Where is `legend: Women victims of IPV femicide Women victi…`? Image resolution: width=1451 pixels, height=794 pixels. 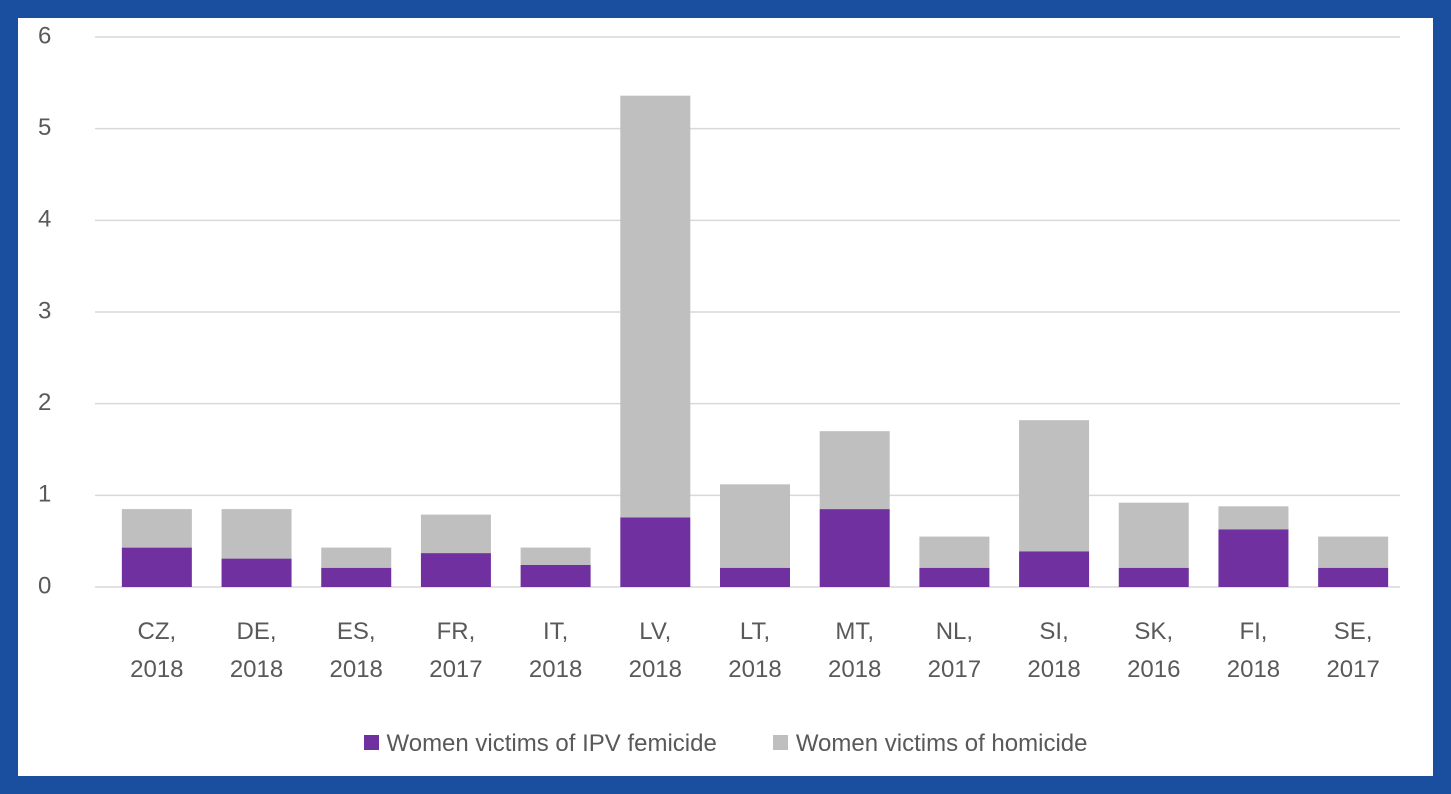 legend: Women victims of IPV femicide Women victi… is located at coordinates (725, 744).